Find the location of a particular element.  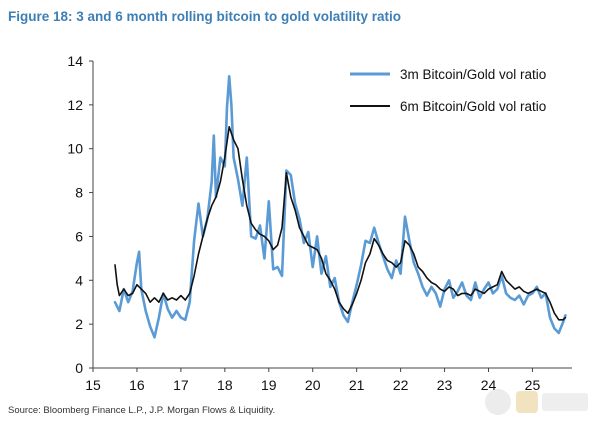

y-tick-label: 4 is located at coordinates (79, 280).